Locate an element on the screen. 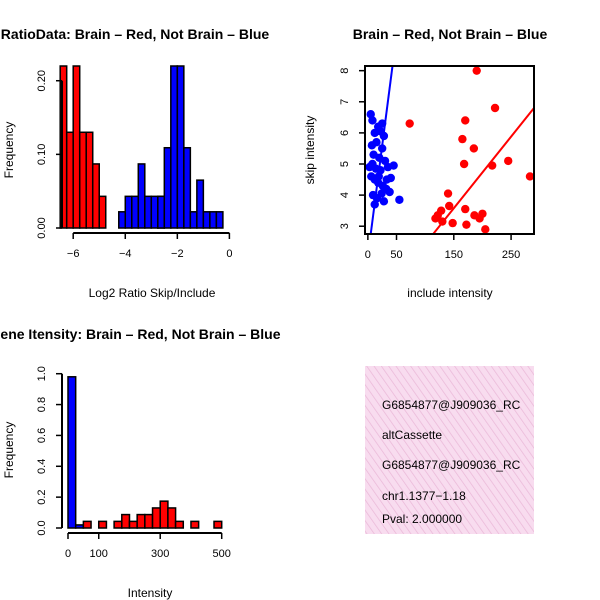  info-probe-id: G6854877@J909036_RC is located at coordinates (451, 405).